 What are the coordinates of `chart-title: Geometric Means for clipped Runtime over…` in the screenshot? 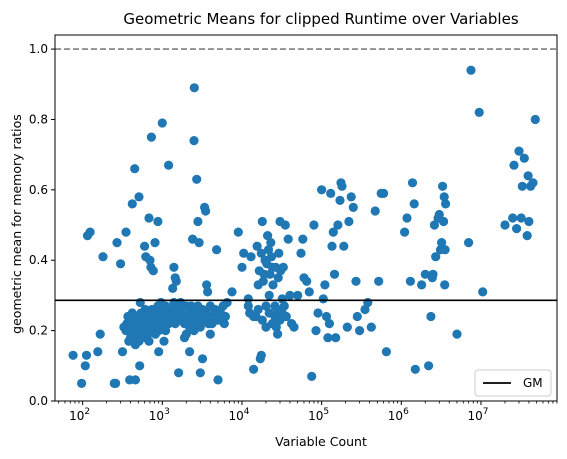 It's located at (320, 19).